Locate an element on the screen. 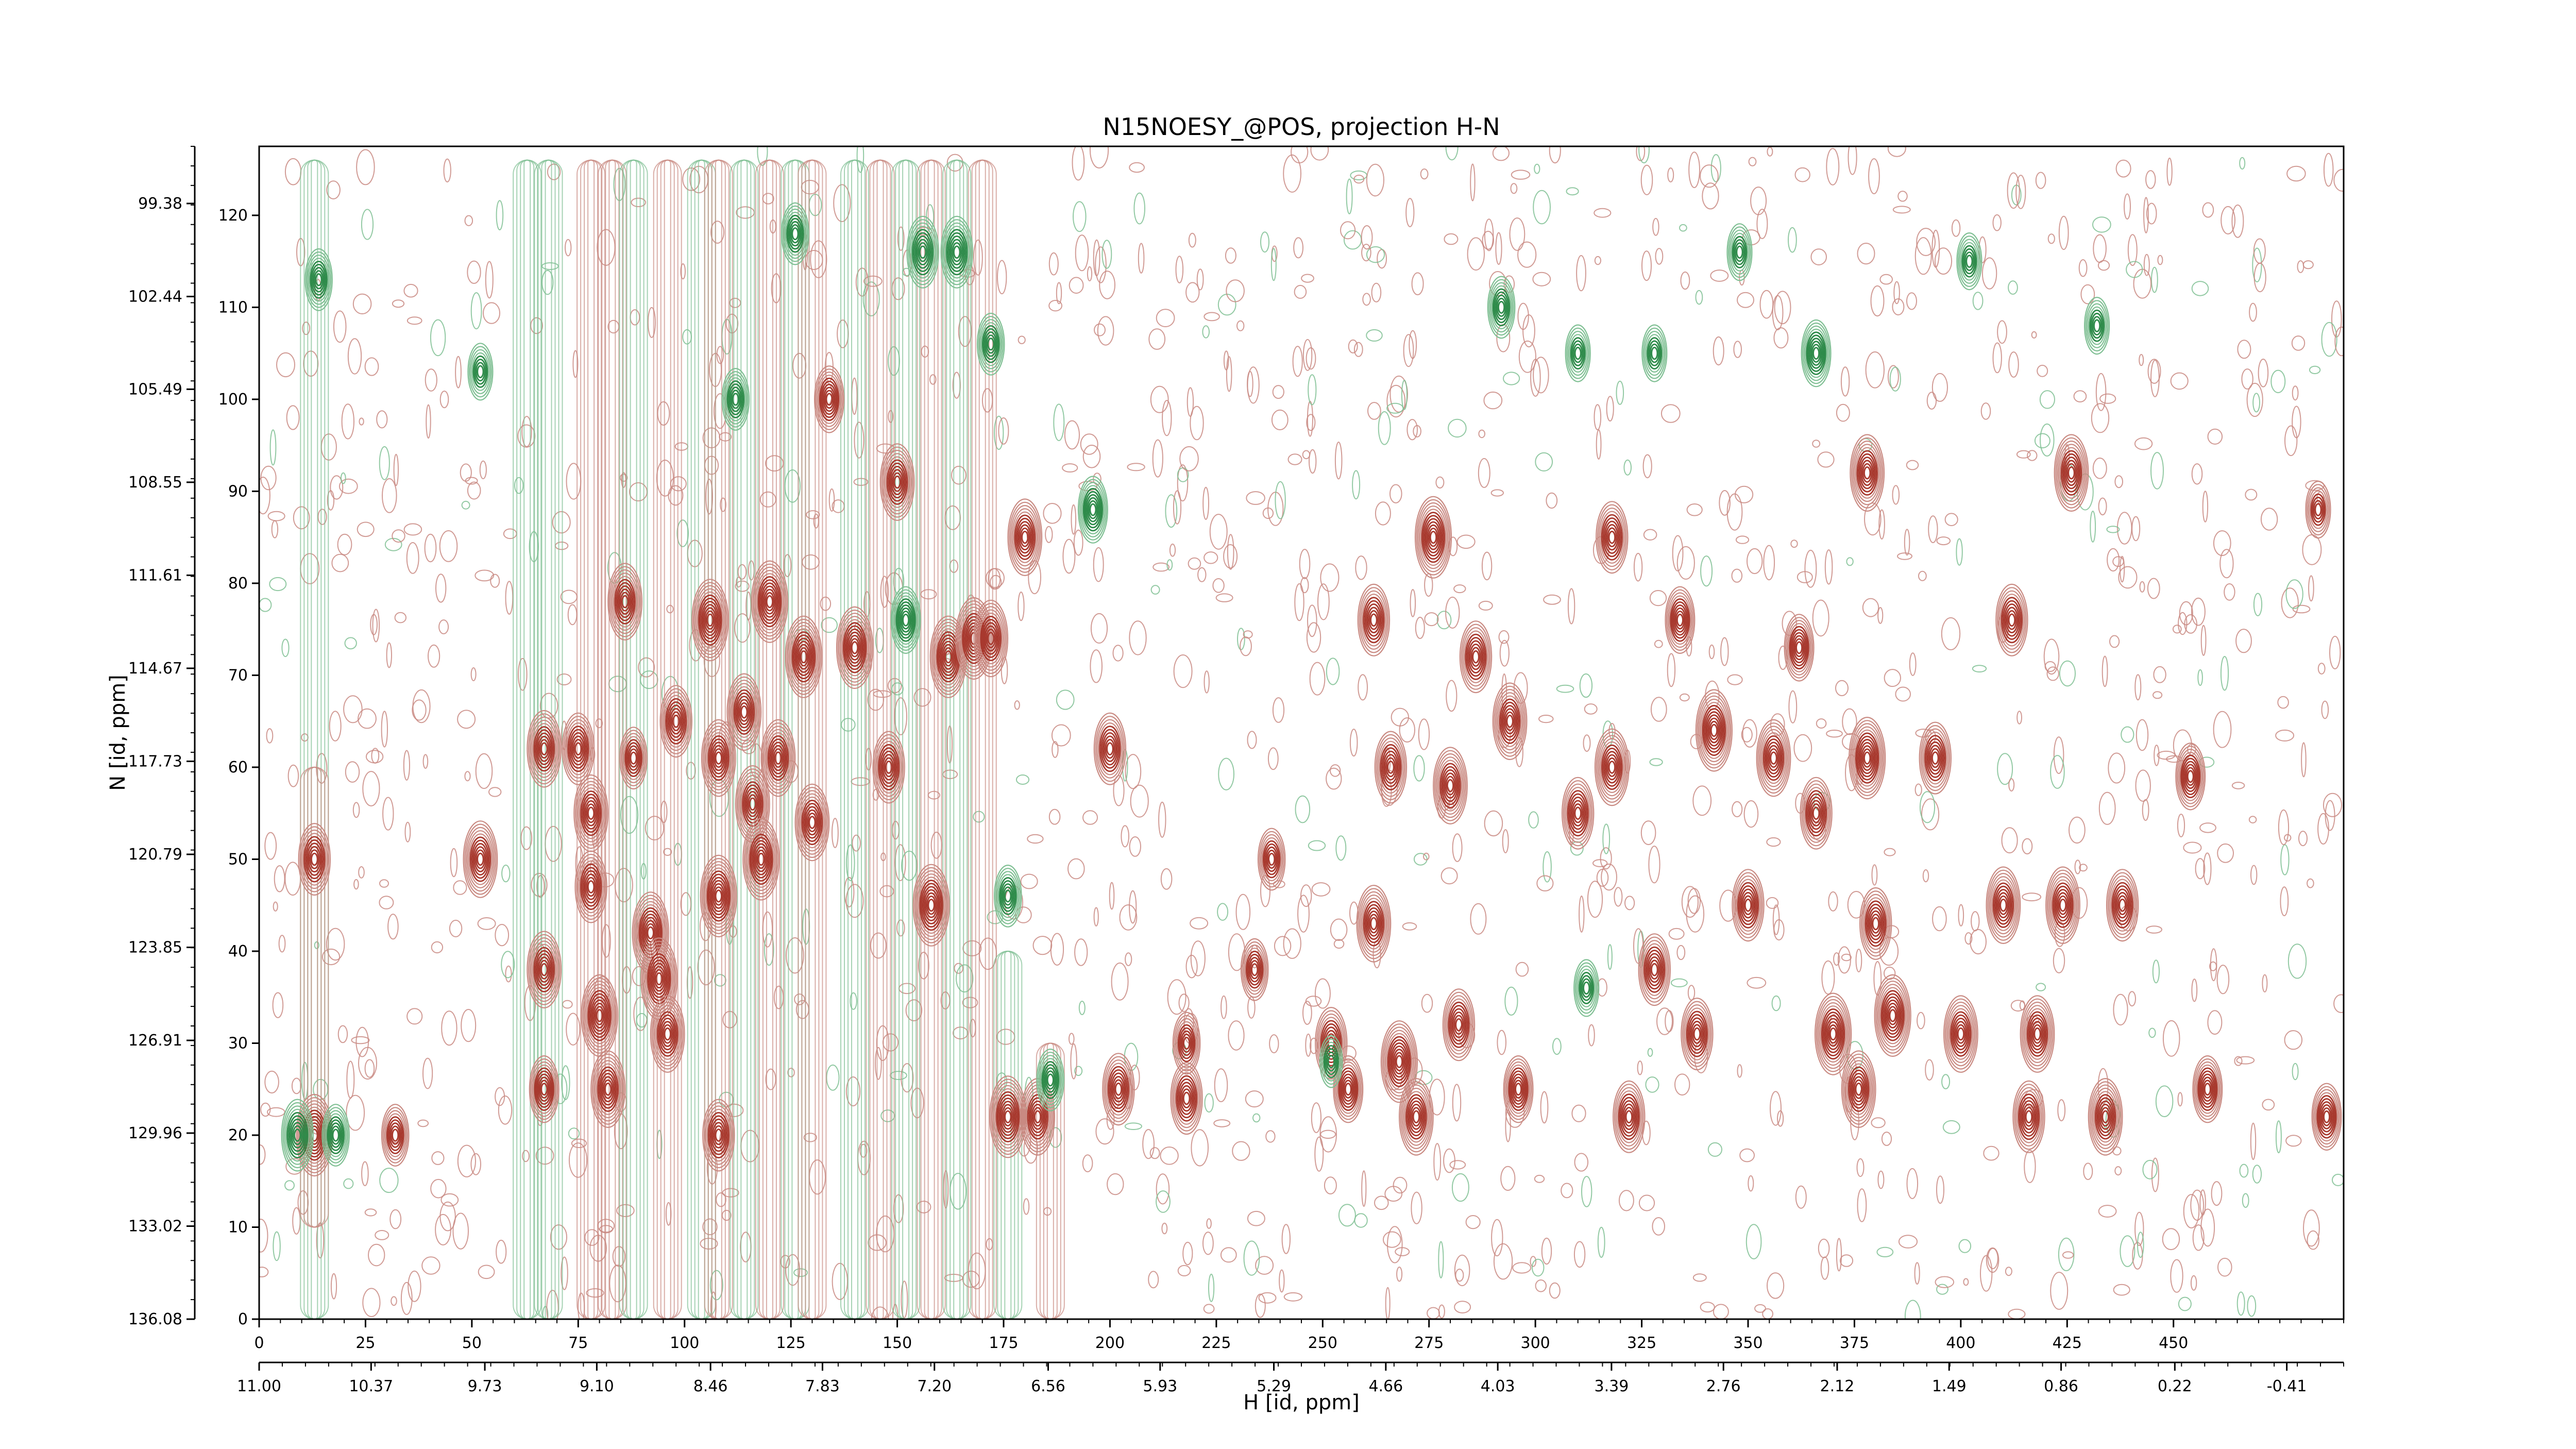  x-ppm-tick-label: 9.10 is located at coordinates (597, 1386).